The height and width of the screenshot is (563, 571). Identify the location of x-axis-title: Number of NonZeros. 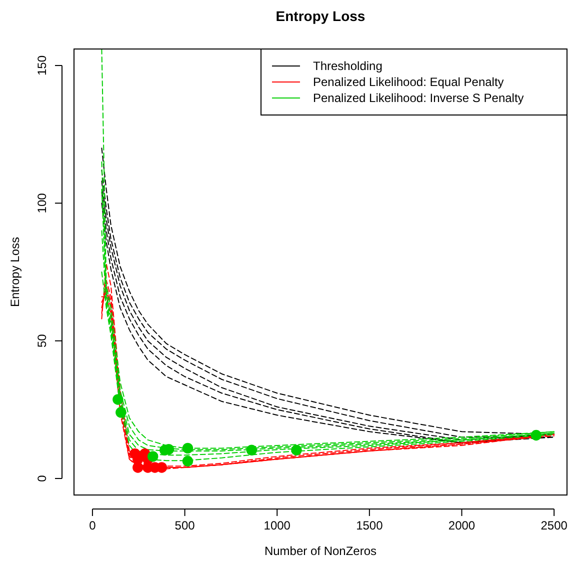
(320, 551).